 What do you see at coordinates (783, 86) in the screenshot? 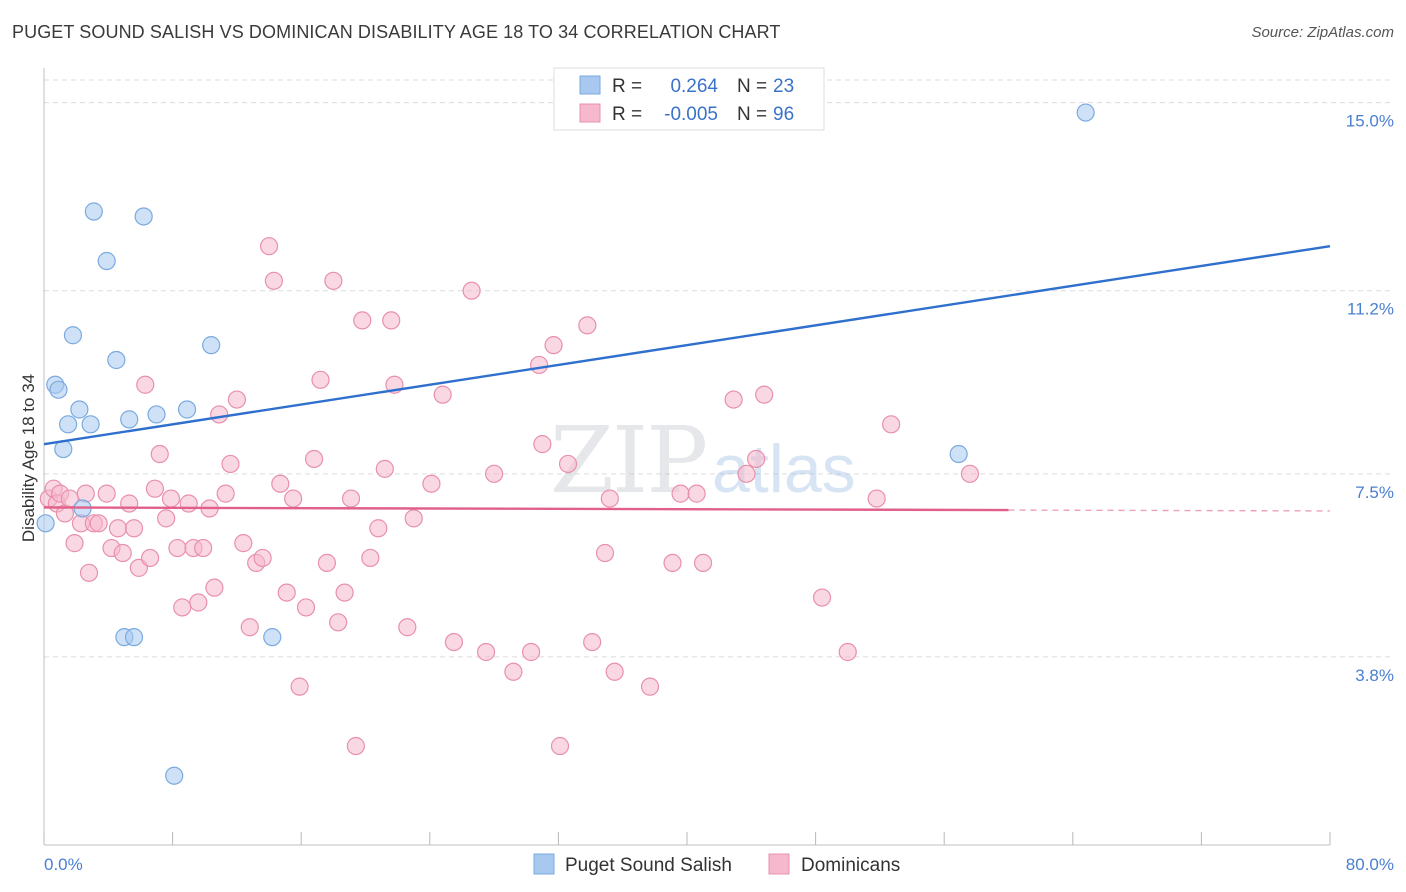
I see `legend-n-value-salish: 23` at bounding box center [783, 86].